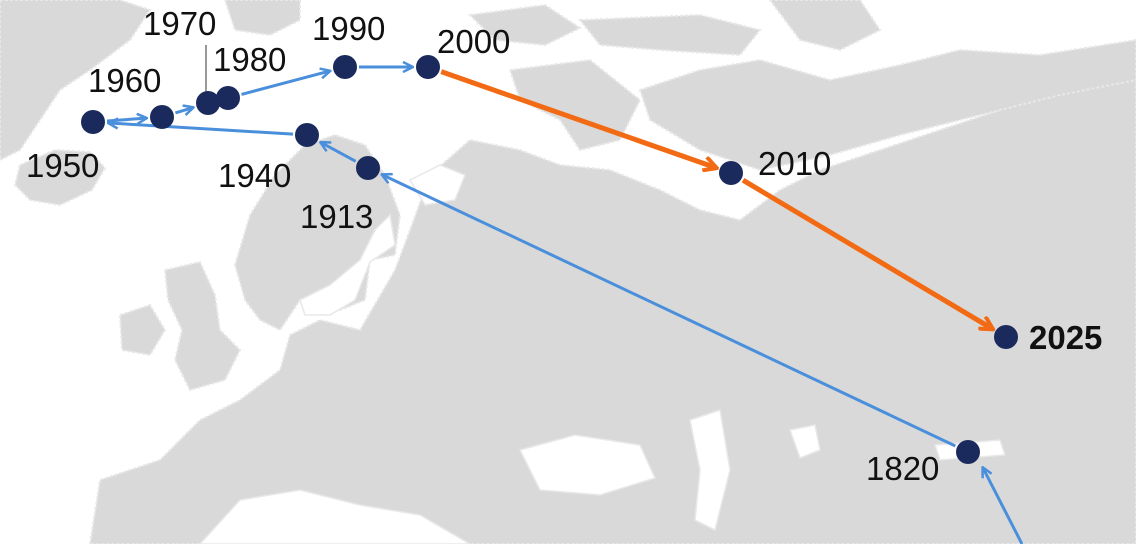 The width and height of the screenshot is (1136, 544). I want to click on year-label-1820: 1820, so click(902, 468).